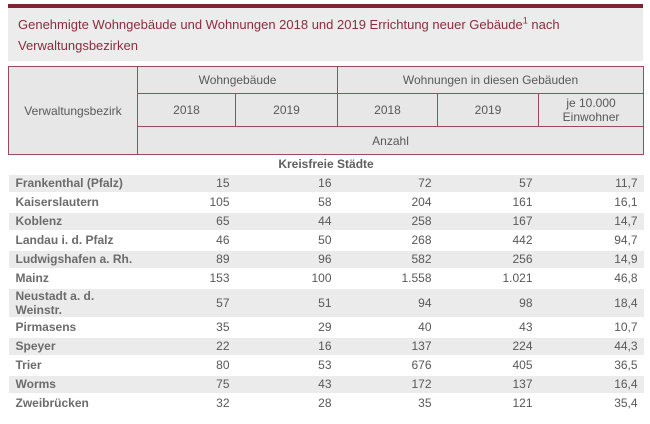 The image size is (650, 424). I want to click on value-cell: 582, so click(387, 259).